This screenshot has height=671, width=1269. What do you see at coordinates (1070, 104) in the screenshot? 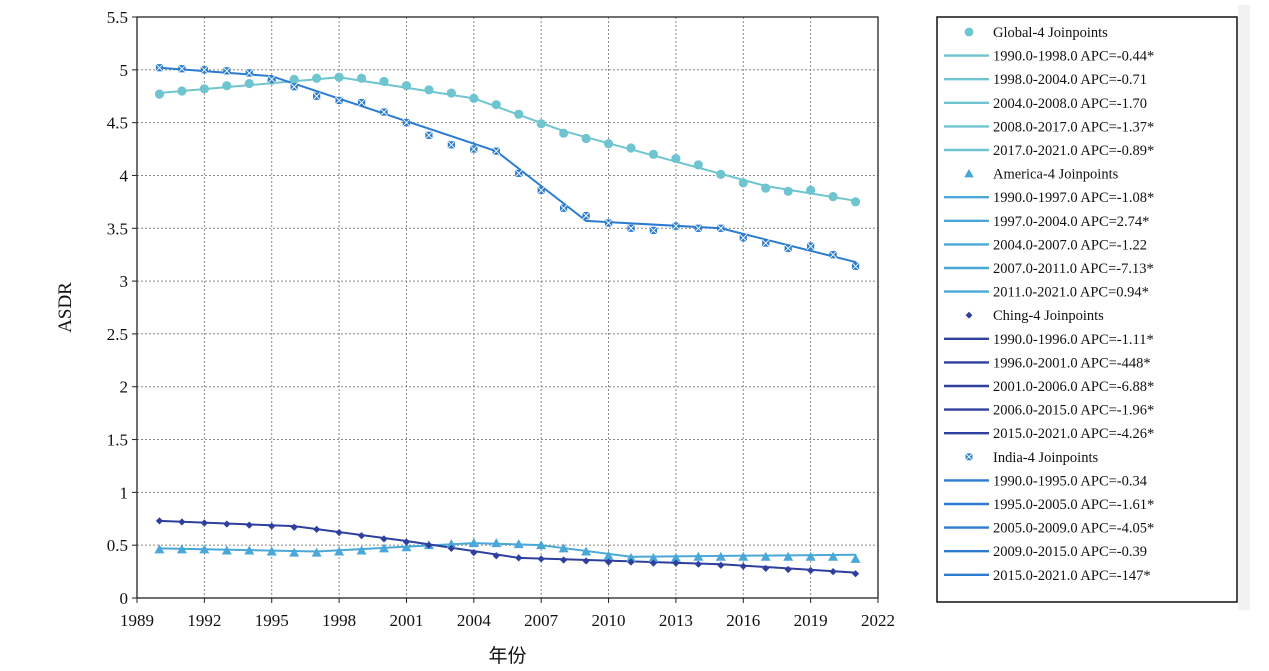
I see `legend-segment-label: 2004.0-2008.0 APC=-1.70` at bounding box center [1070, 104].